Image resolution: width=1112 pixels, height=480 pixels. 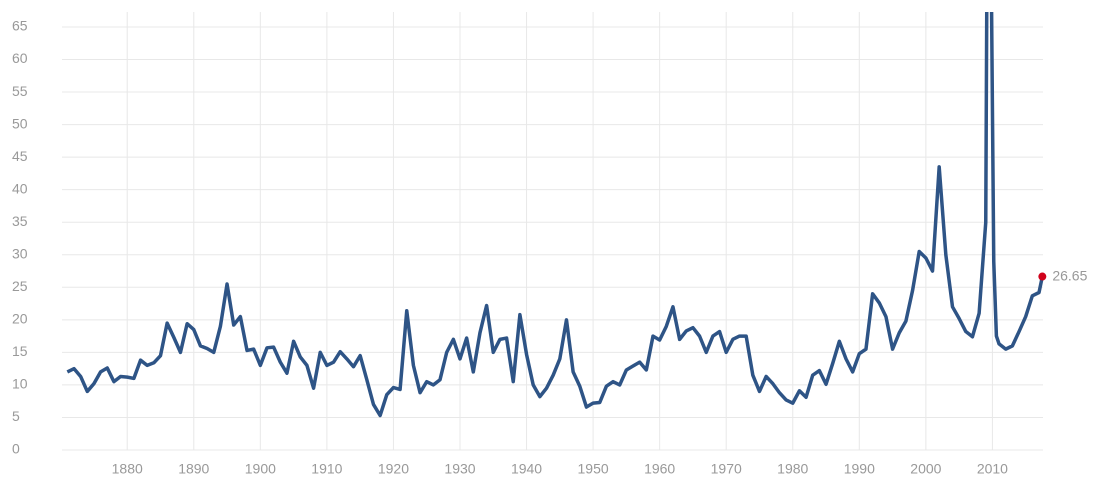 I want to click on y-tick-label: 25, so click(x=20, y=286).